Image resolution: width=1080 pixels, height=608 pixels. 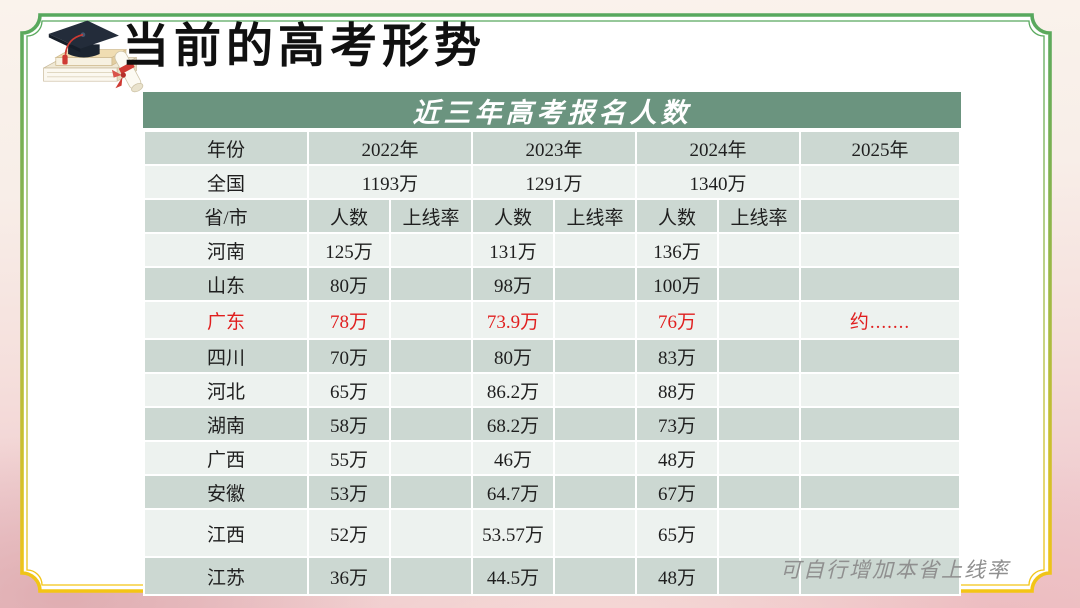 What do you see at coordinates (390, 148) in the screenshot?
I see `year-2022: 2022年` at bounding box center [390, 148].